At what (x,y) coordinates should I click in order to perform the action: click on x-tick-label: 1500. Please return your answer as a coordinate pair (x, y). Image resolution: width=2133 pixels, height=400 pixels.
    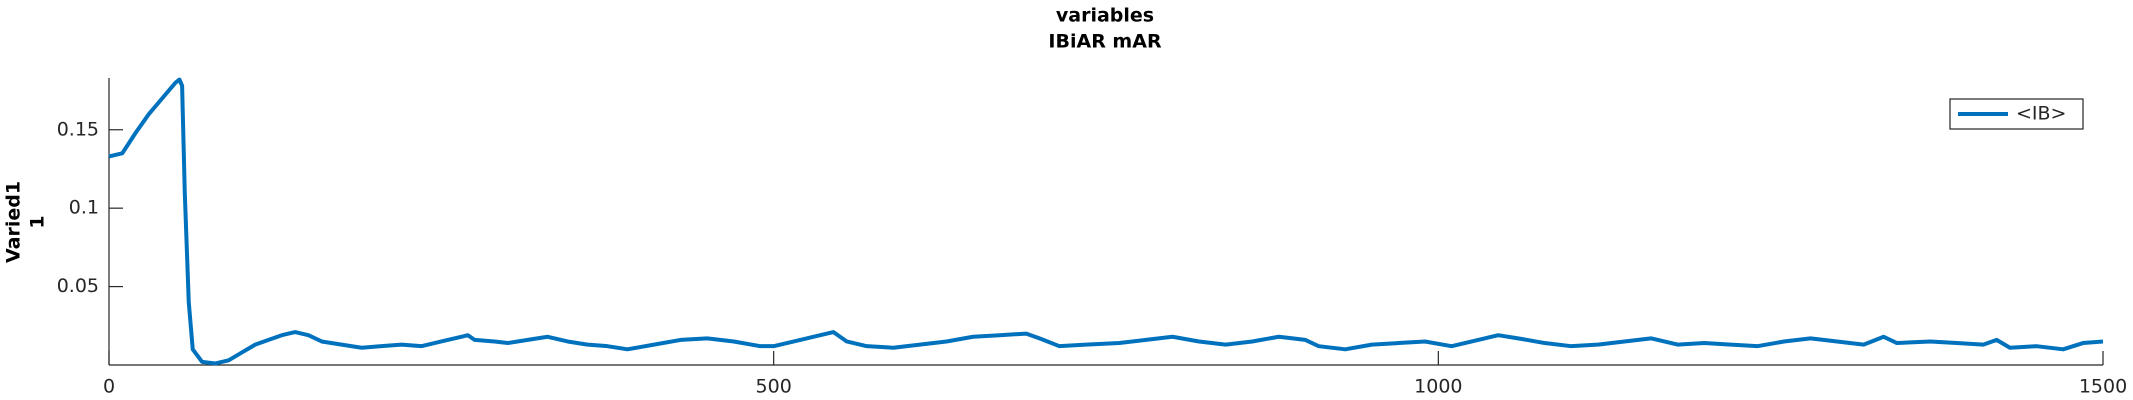
    Looking at the image, I should click on (2103, 387).